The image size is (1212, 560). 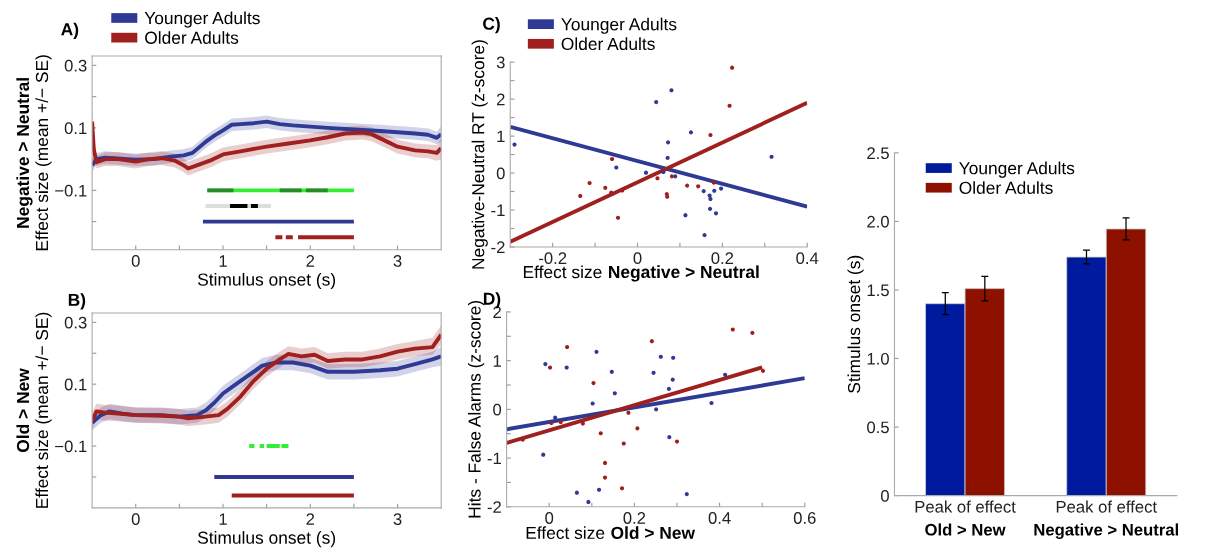 I want to click on x-tick-label: 0.4, so click(x=719, y=518).